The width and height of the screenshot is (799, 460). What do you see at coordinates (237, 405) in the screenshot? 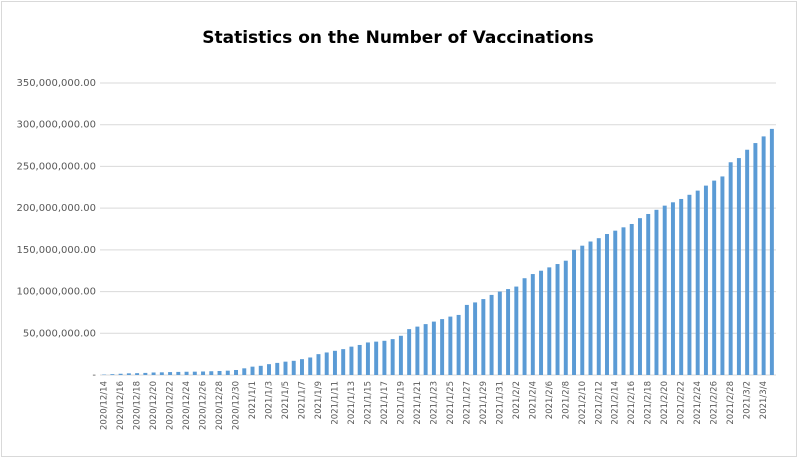
I see `x-tick-label: 2020/12/30` at bounding box center [237, 405].